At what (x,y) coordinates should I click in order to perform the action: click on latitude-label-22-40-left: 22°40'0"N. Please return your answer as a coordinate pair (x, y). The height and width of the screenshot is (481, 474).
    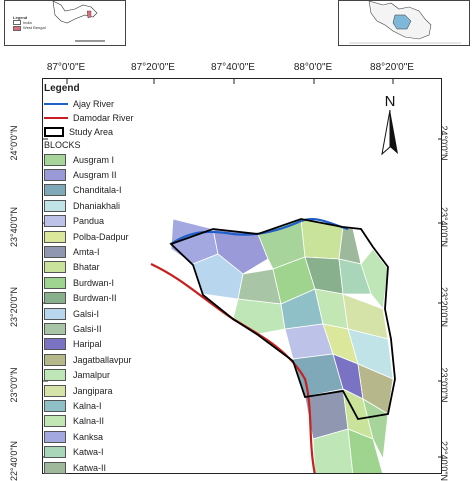
    Looking at the image, I should click on (14, 460).